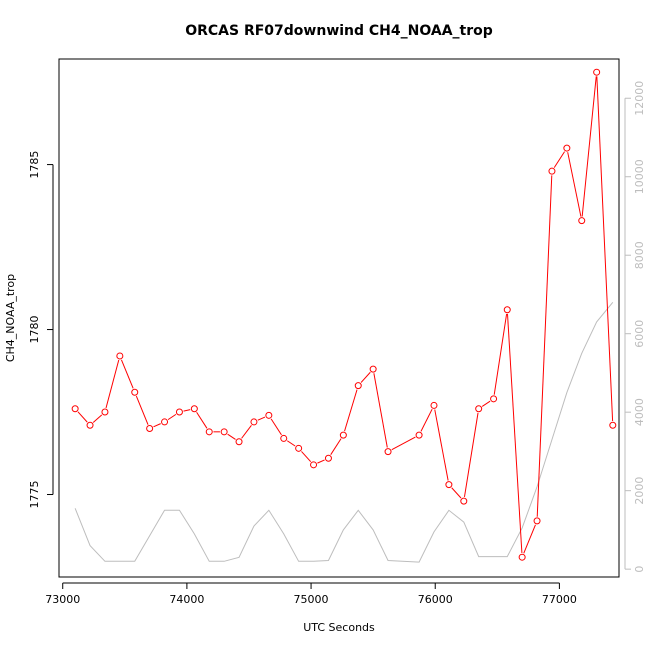 The image size is (650, 650). What do you see at coordinates (639, 176) in the screenshot?
I see `y2-tick-label: 10000` at bounding box center [639, 176].